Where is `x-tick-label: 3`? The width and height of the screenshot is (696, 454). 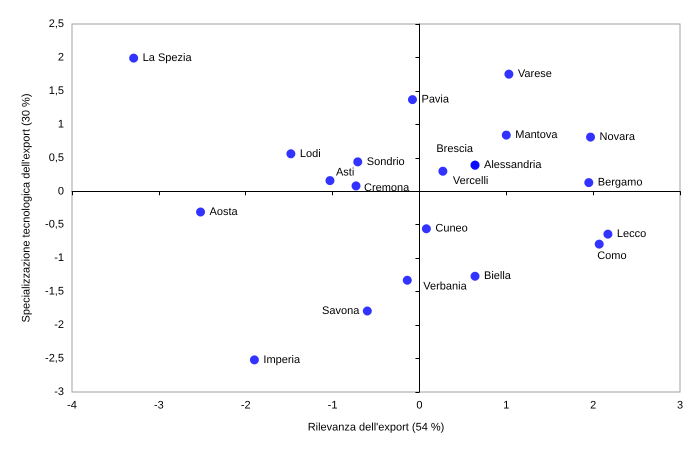
x-tick-label: 3 is located at coordinates (680, 406).